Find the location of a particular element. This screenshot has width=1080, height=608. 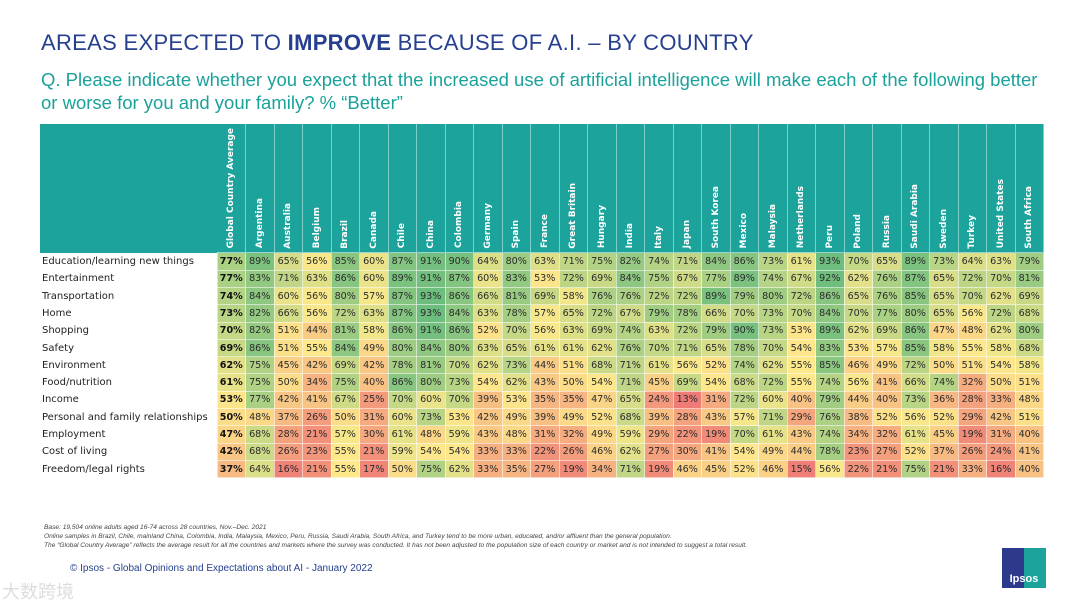

heatmap-cell: 82% is located at coordinates (260, 330).